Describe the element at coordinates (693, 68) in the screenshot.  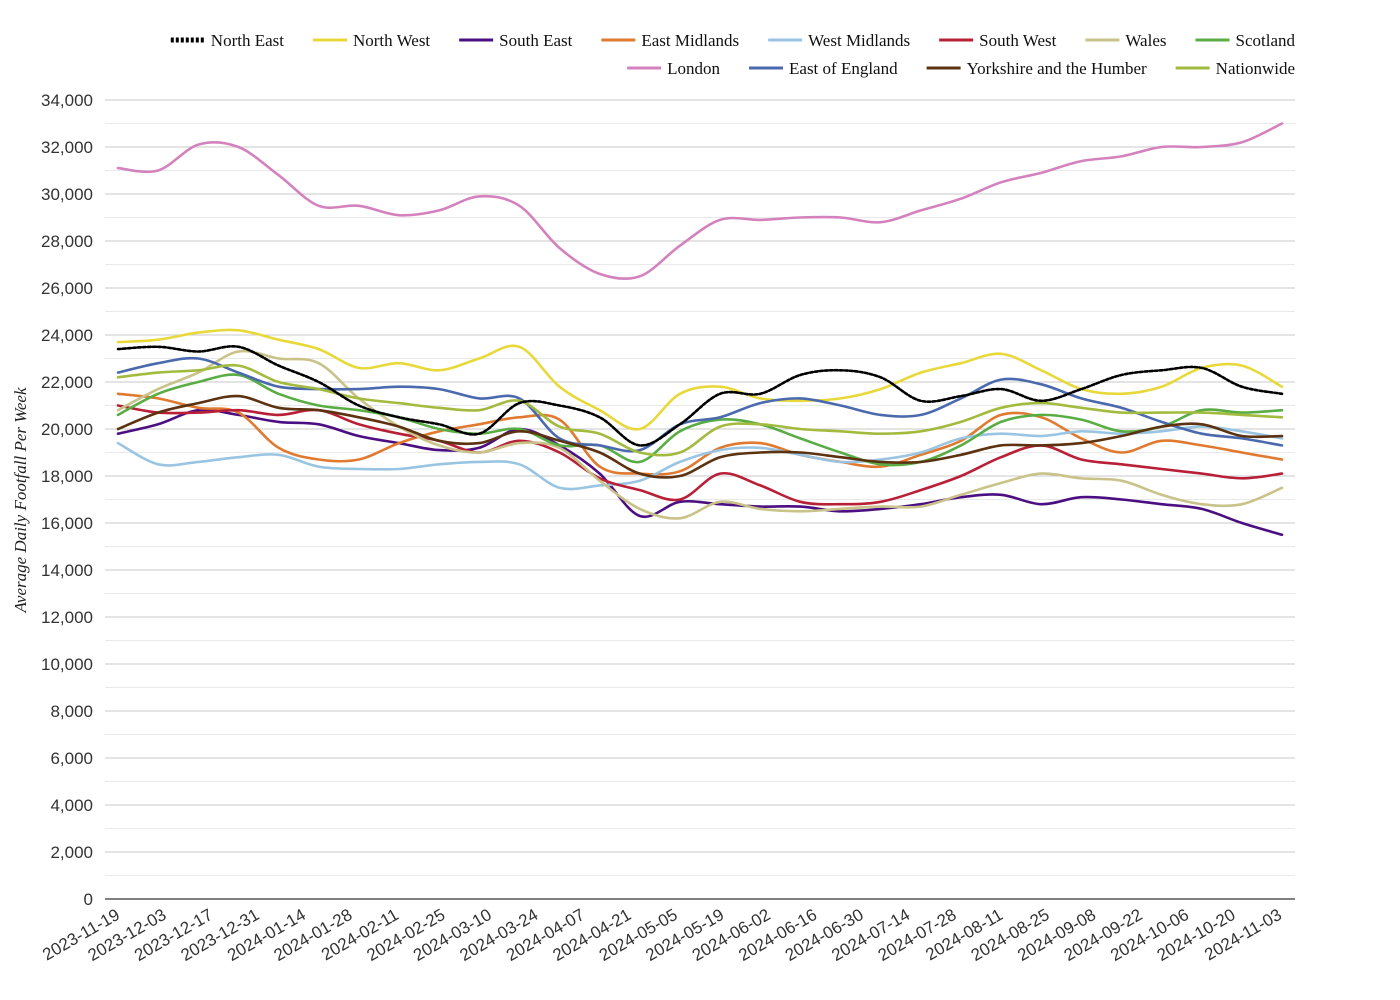
I see `legend-label: London` at that location.